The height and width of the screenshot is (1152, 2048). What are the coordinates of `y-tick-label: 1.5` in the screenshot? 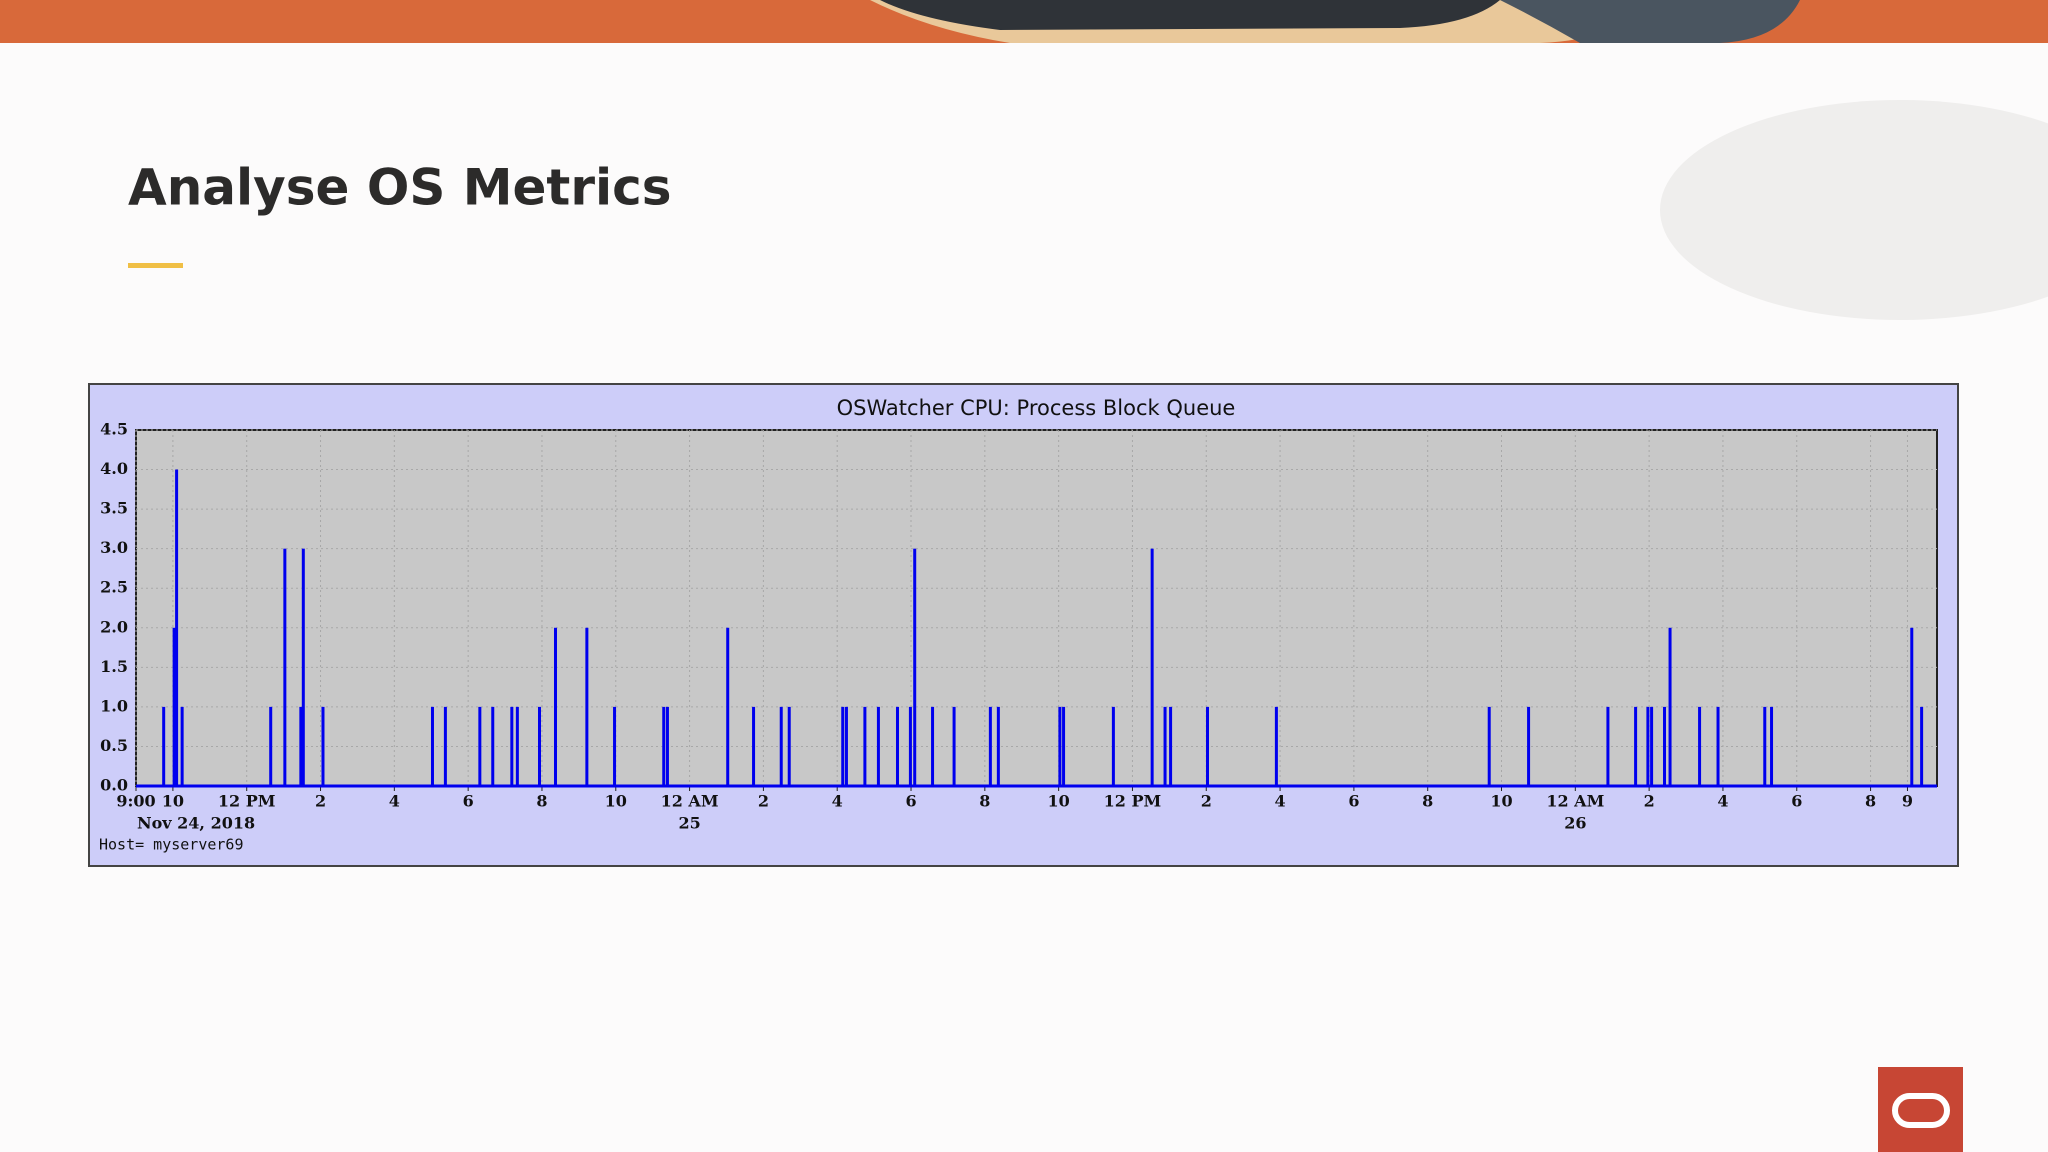 It's located at (114, 666).